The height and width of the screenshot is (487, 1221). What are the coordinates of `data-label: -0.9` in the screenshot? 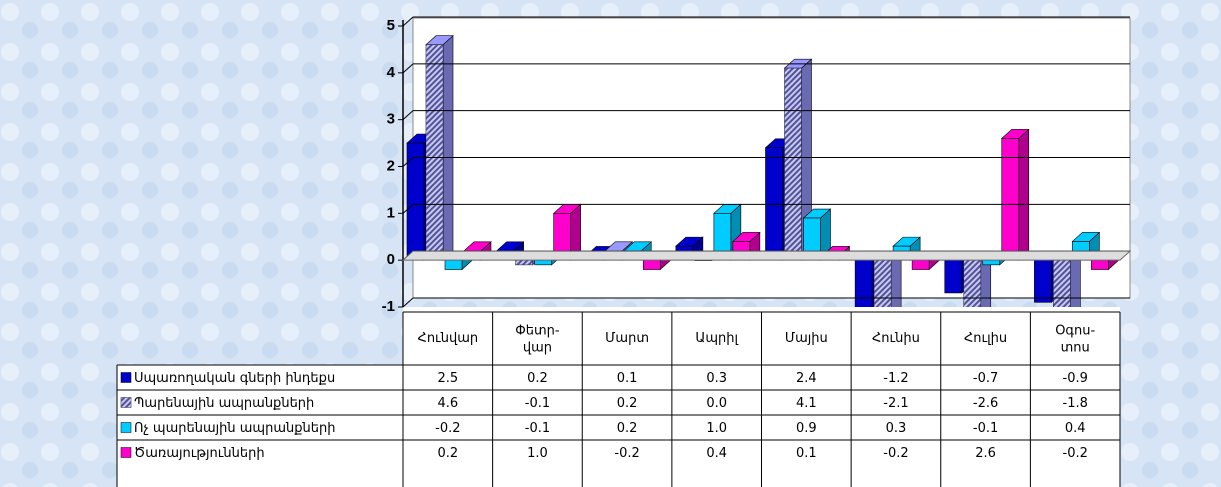 It's located at (1075, 378).